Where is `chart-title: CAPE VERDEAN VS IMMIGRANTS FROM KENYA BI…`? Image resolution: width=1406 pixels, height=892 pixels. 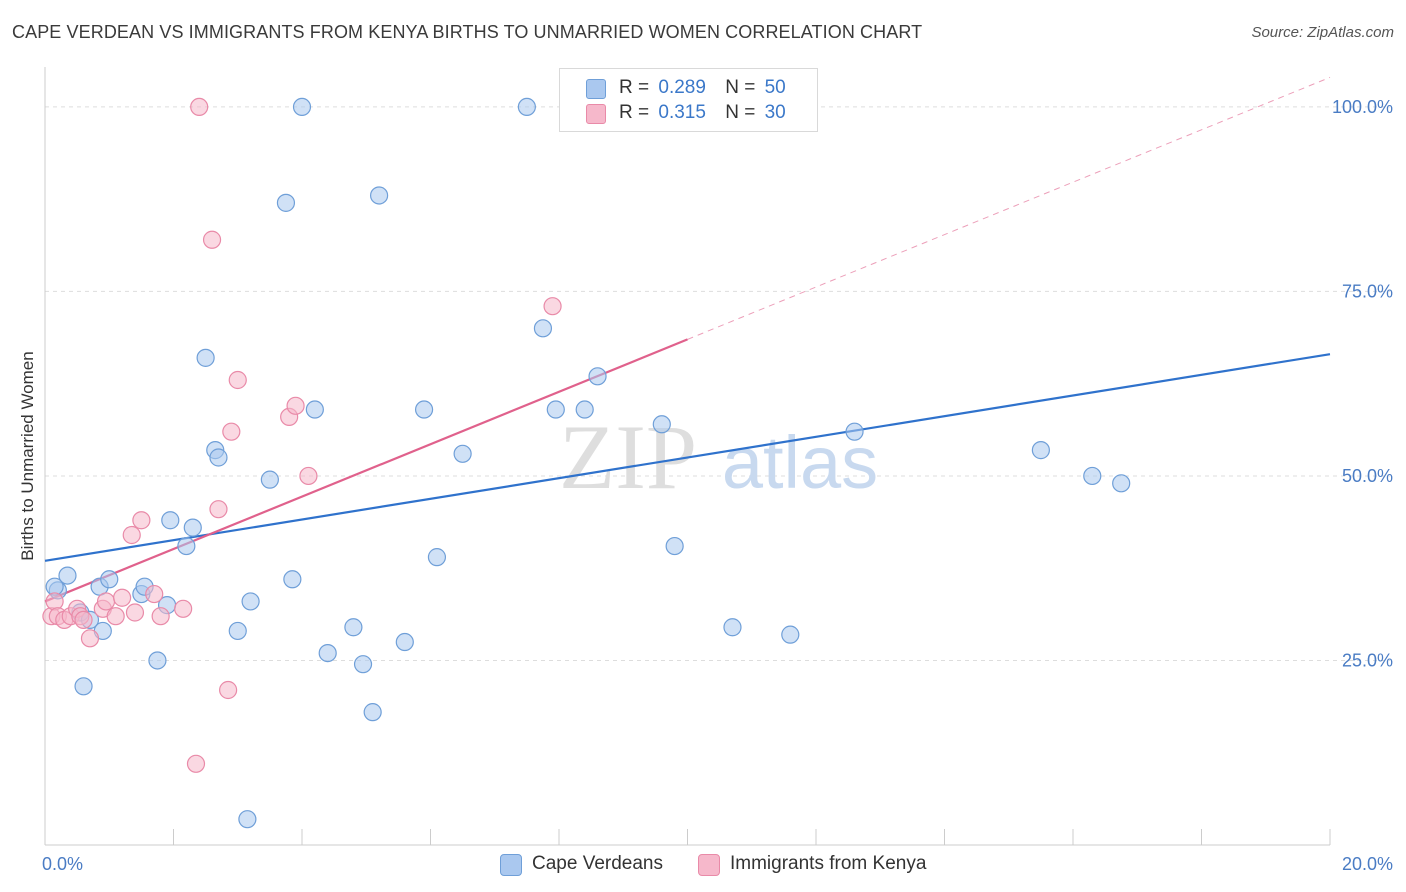 chart-title: CAPE VERDEAN VS IMMIGRANTS FROM KENYA BI… is located at coordinates (467, 32).